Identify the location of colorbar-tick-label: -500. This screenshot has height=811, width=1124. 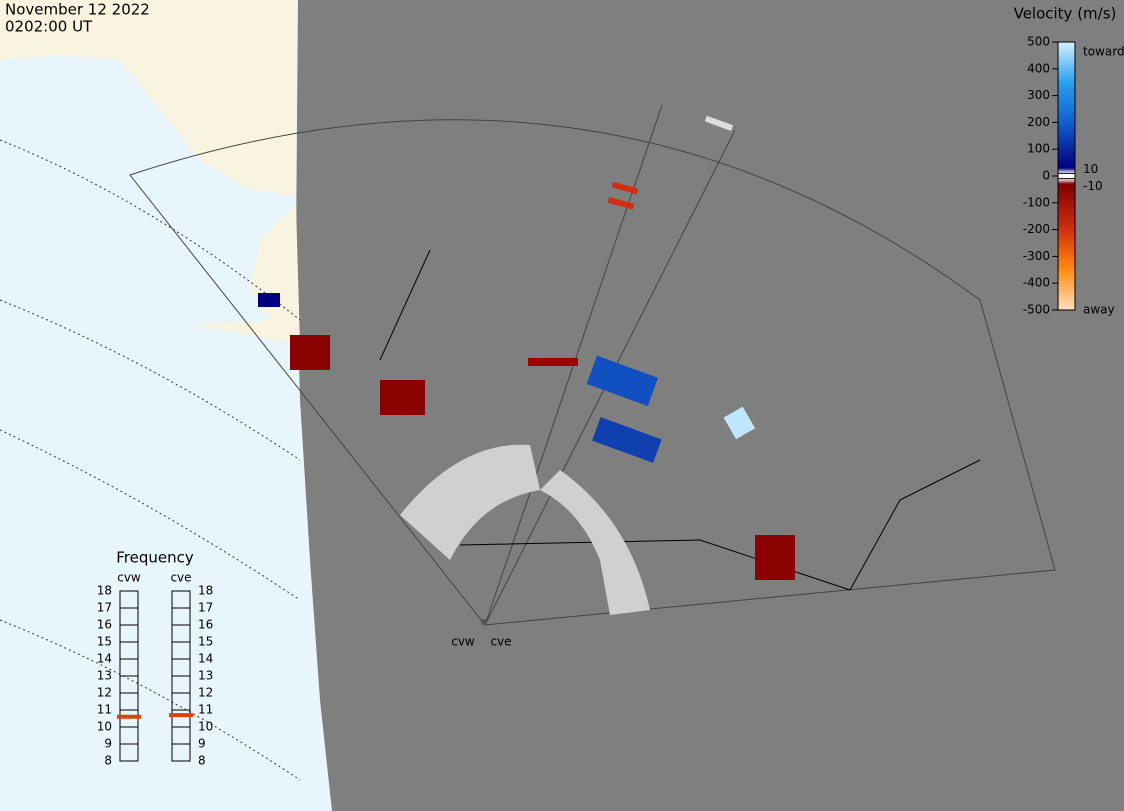
(1036, 310).